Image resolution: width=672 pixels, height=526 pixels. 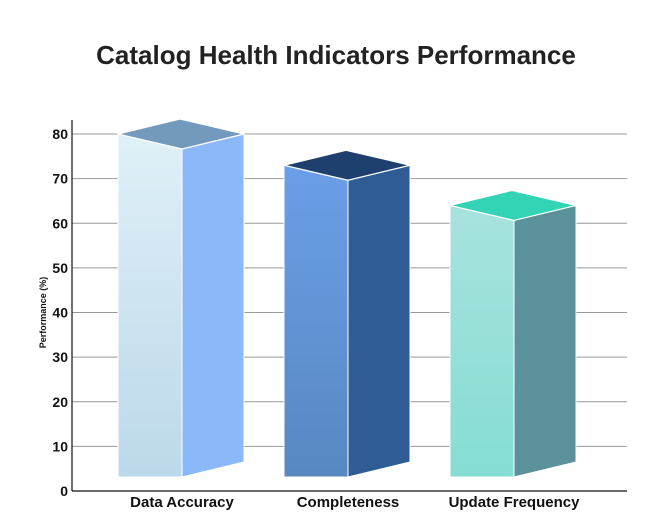 What do you see at coordinates (60, 268) in the screenshot?
I see `y-tick-label: 50` at bounding box center [60, 268].